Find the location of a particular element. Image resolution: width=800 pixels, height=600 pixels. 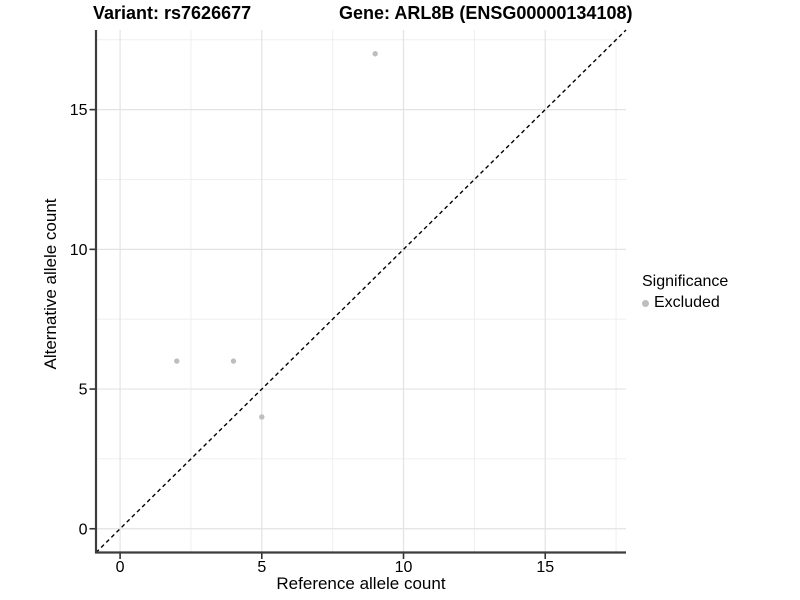

gene-title: Gene: ARL8B (ENSG00000134108) is located at coordinates (486, 13).